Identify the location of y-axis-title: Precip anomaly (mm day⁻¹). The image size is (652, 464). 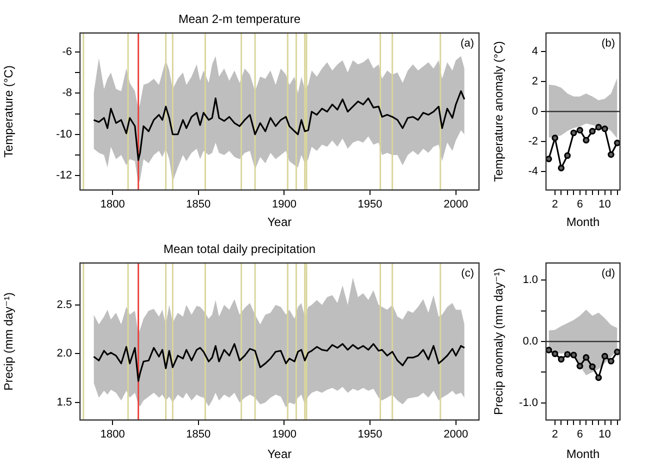
(499, 342).